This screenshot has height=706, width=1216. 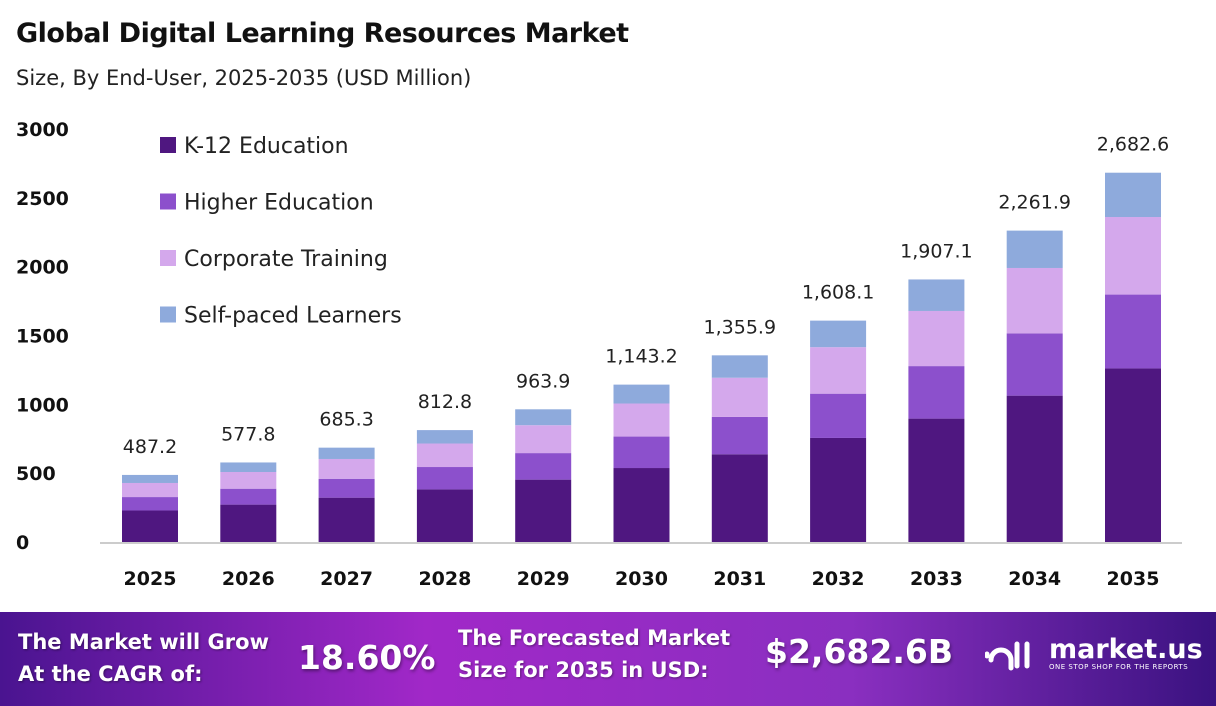 What do you see at coordinates (936, 251) in the screenshot?
I see `total-label: 1,907.1` at bounding box center [936, 251].